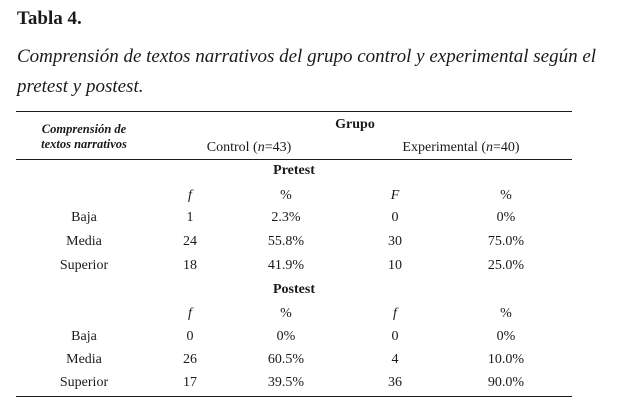 Image resolution: width=630 pixels, height=412 pixels. What do you see at coordinates (395, 265) in the screenshot?
I see `pretest-cell: 10` at bounding box center [395, 265].